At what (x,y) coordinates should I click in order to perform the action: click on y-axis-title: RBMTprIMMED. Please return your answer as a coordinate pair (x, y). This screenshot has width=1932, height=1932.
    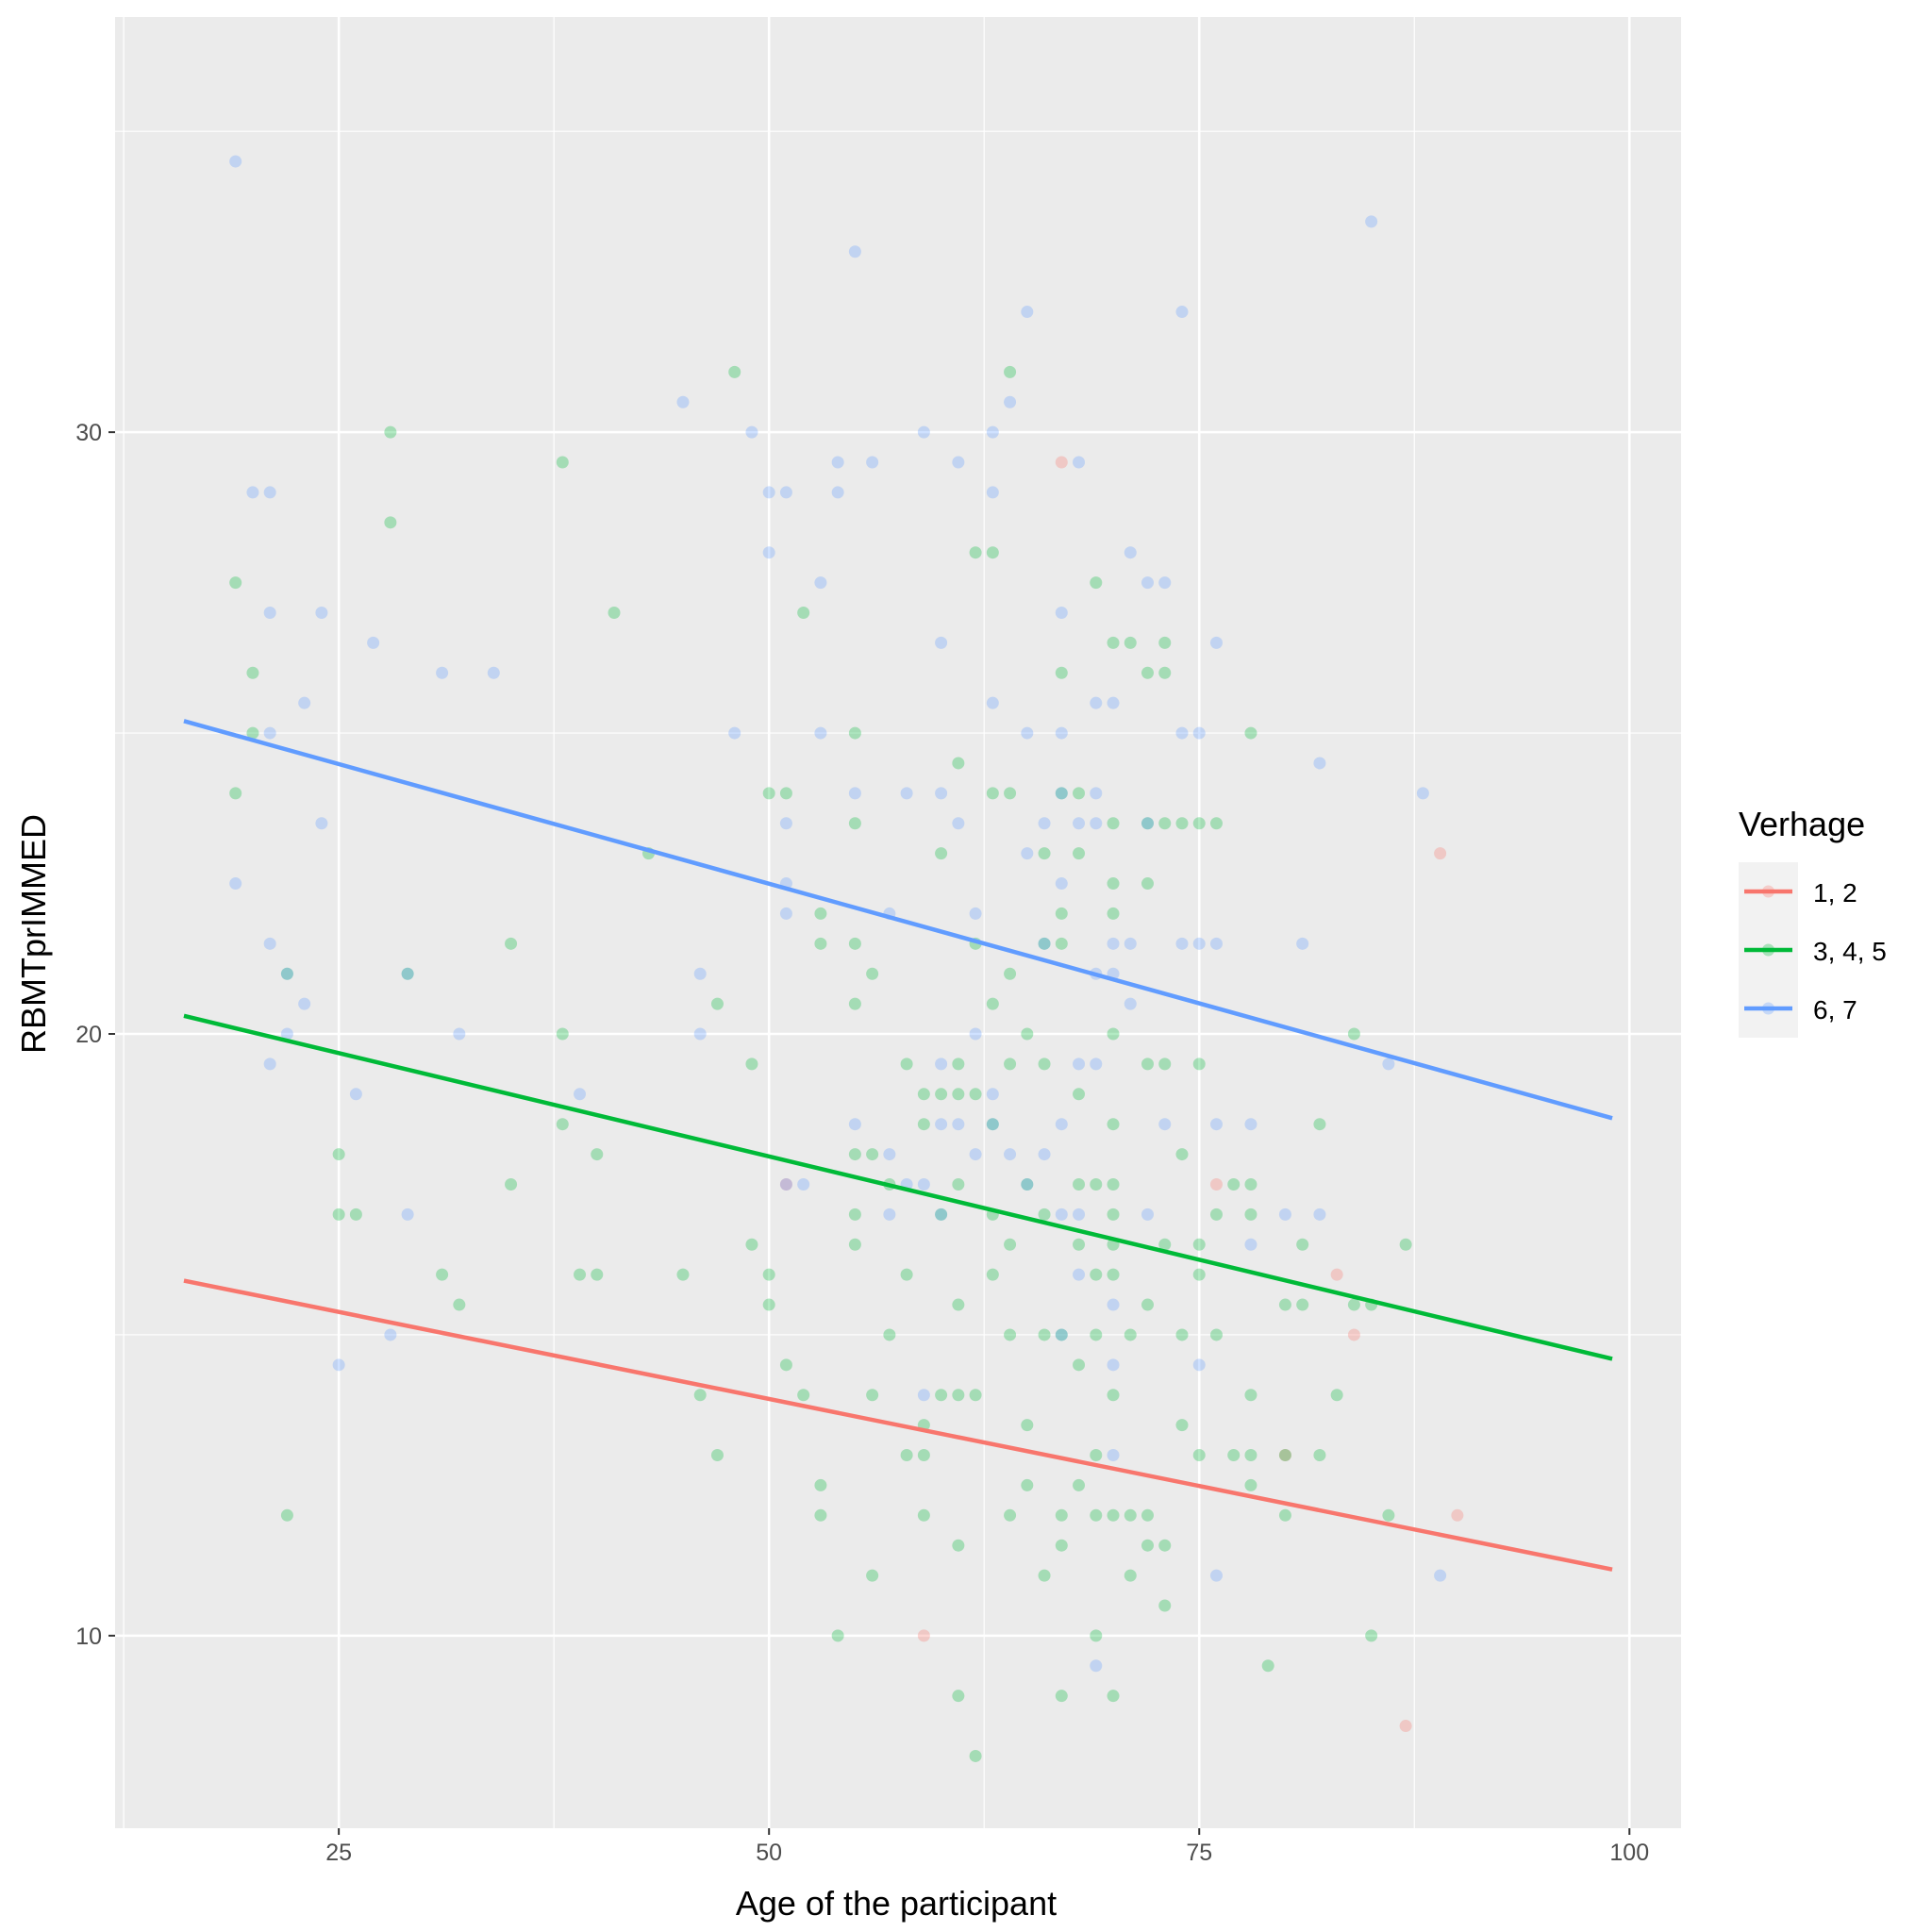
    Looking at the image, I should click on (34, 934).